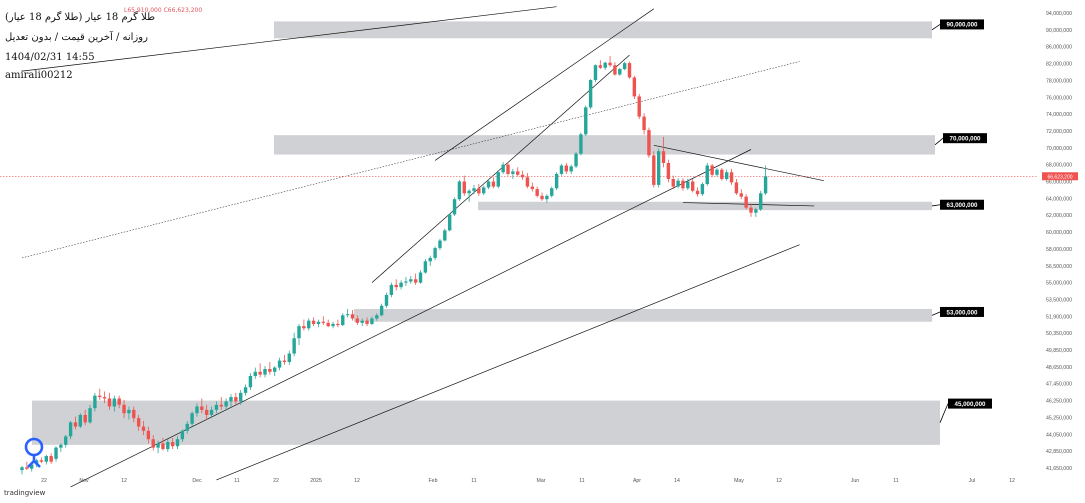 The width and height of the screenshot is (1085, 503). Describe the element at coordinates (1059, 351) in the screenshot. I see `price-tick-label: 49,850,000` at that location.